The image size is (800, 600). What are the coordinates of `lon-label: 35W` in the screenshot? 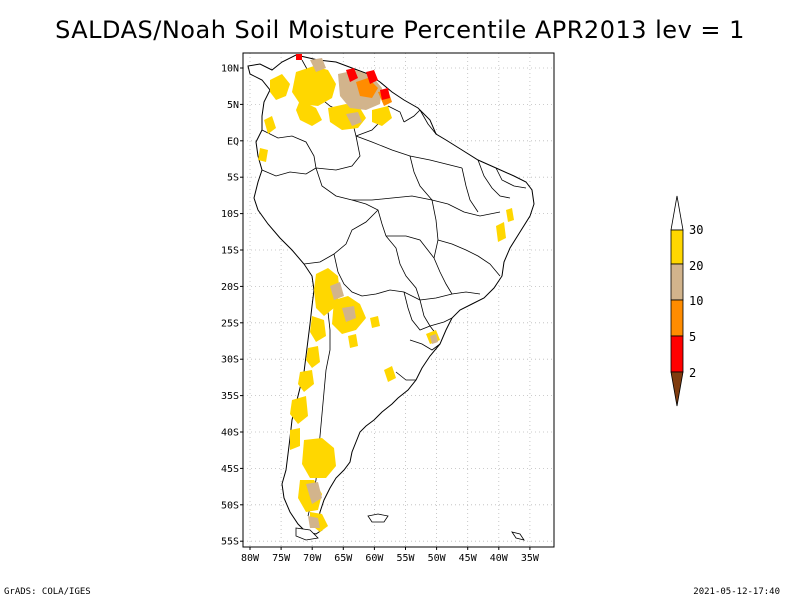 It's located at (530, 558).